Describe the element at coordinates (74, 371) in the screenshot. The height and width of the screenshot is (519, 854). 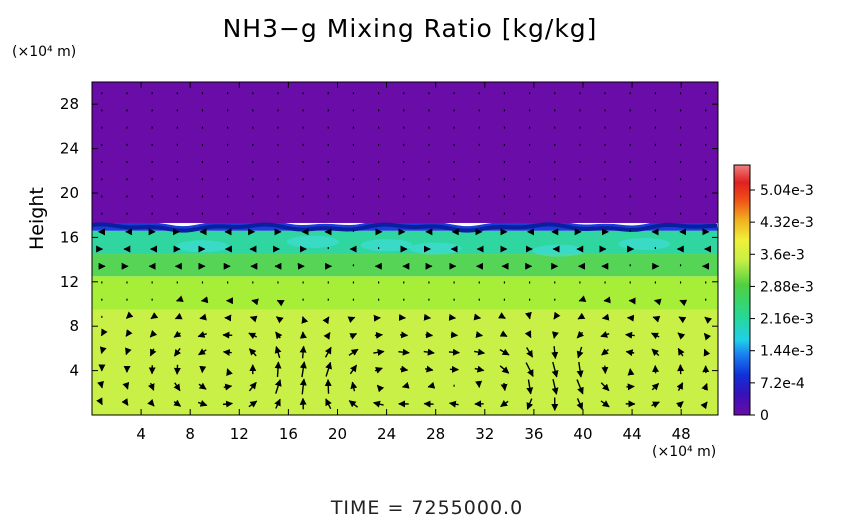
I see `y-tick-label: 4` at that location.